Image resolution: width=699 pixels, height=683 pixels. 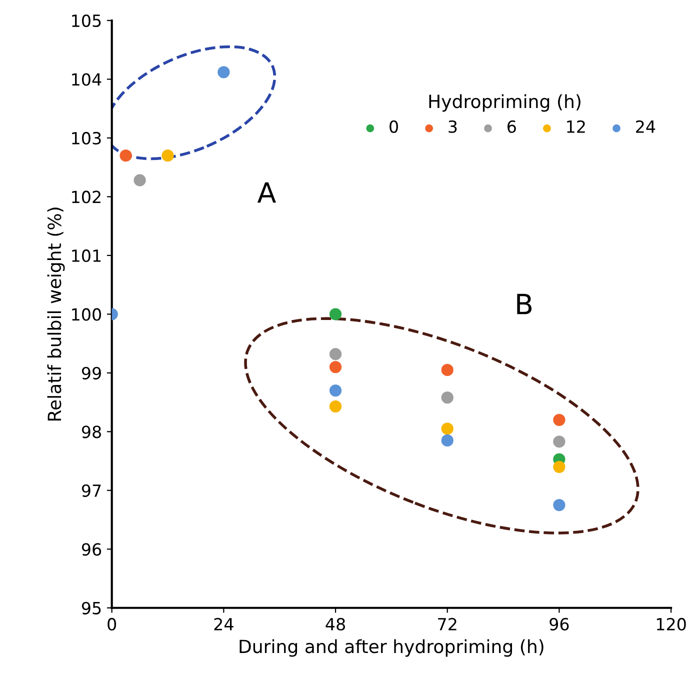 What do you see at coordinates (524, 304) in the screenshot?
I see `annotation: B` at bounding box center [524, 304].